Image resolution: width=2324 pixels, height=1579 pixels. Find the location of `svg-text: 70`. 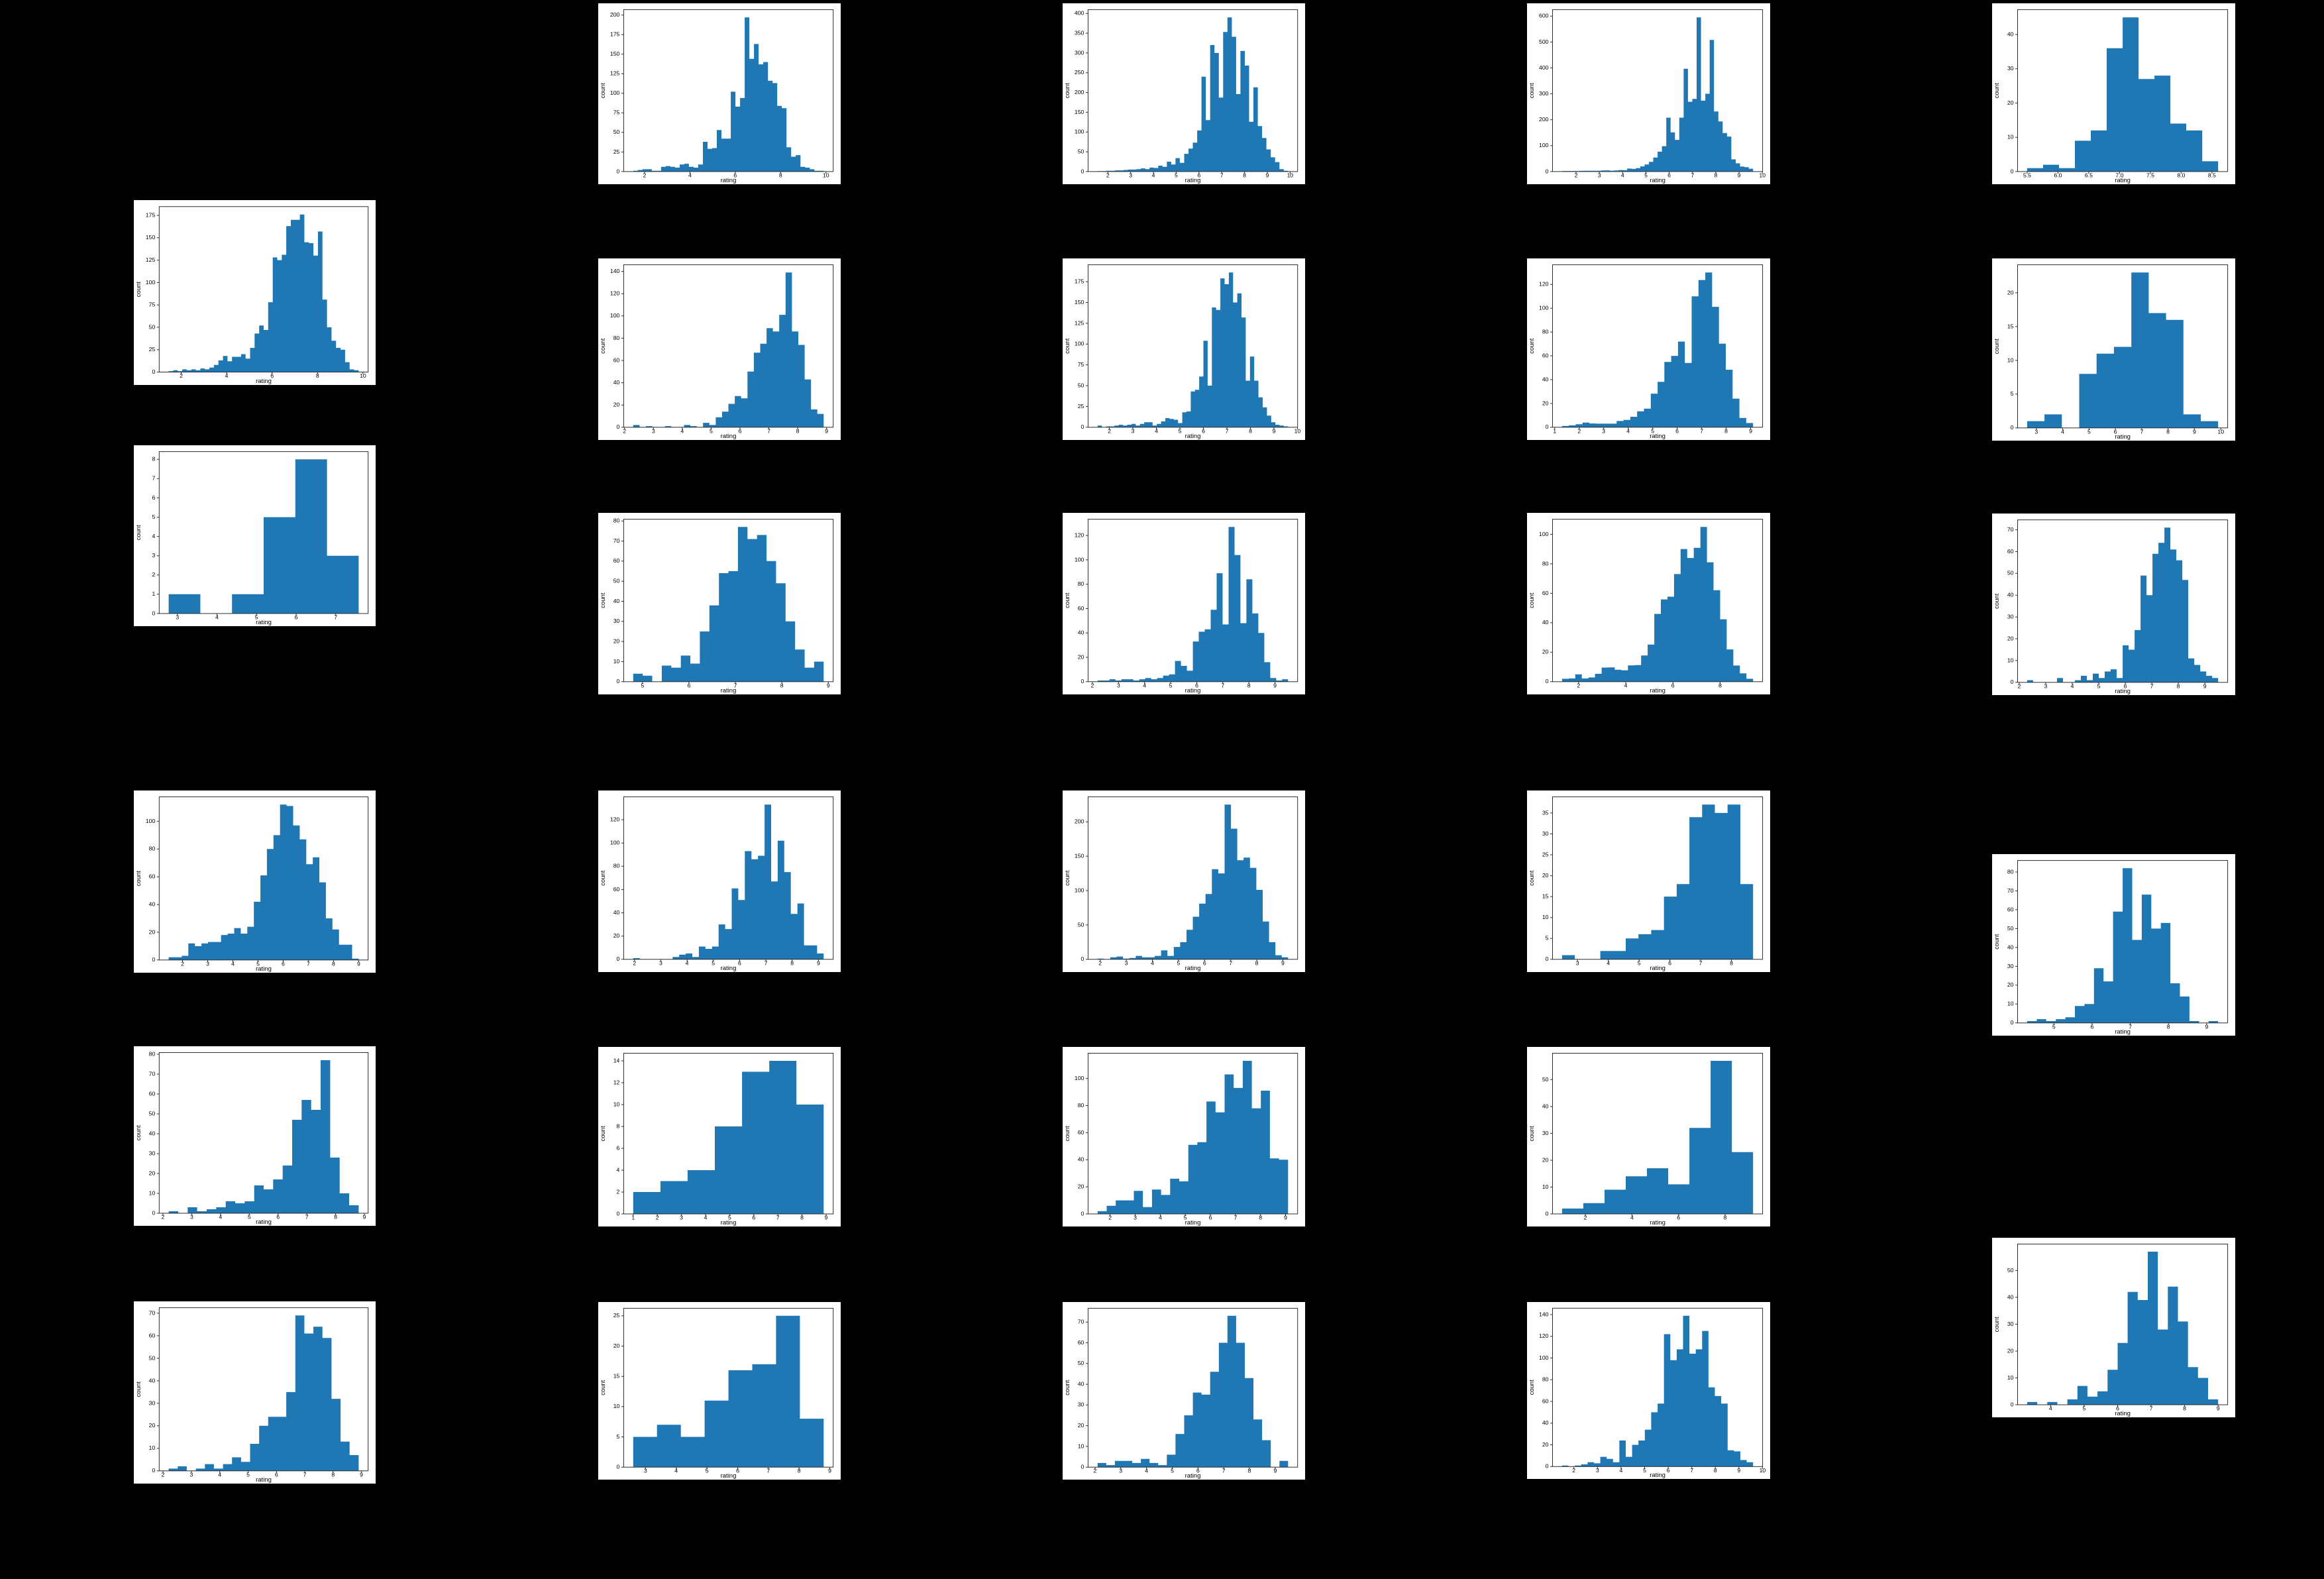

svg-text: 70 is located at coordinates (2011, 529).